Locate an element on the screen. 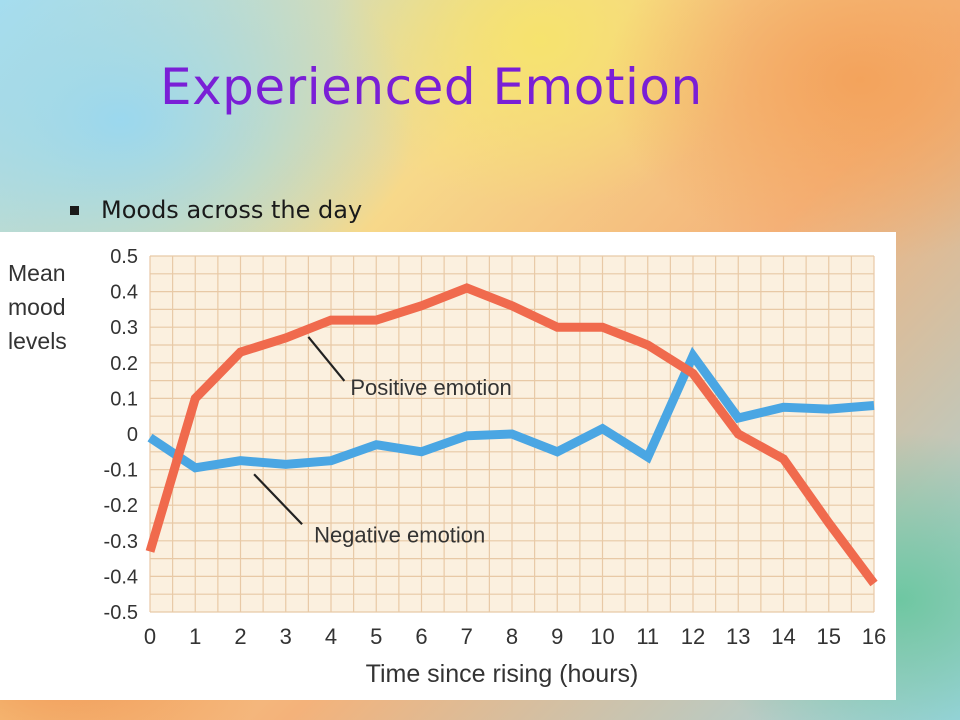 The width and height of the screenshot is (960, 720). x-tick-label: 13 is located at coordinates (738, 636).